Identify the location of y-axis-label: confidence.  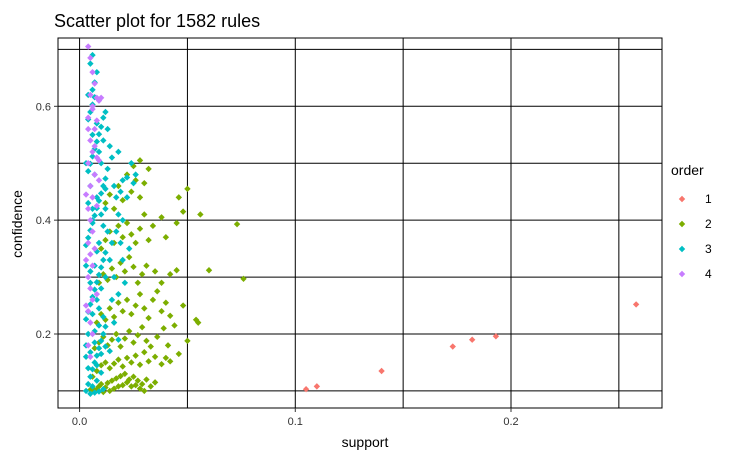
(17, 224).